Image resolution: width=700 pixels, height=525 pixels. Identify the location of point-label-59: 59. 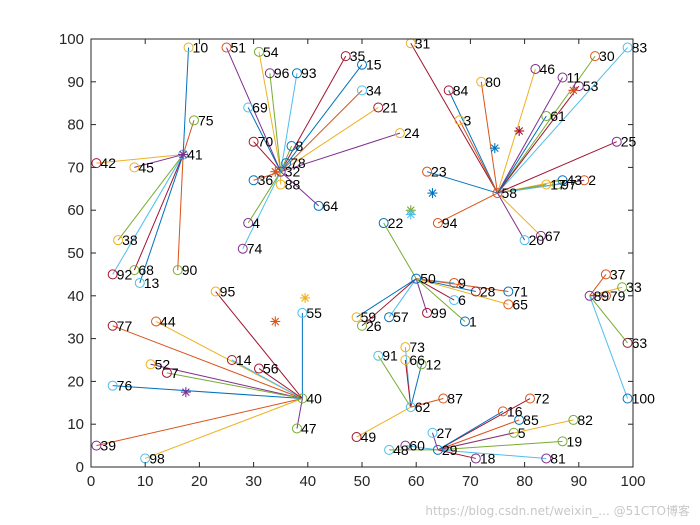
(369, 317).